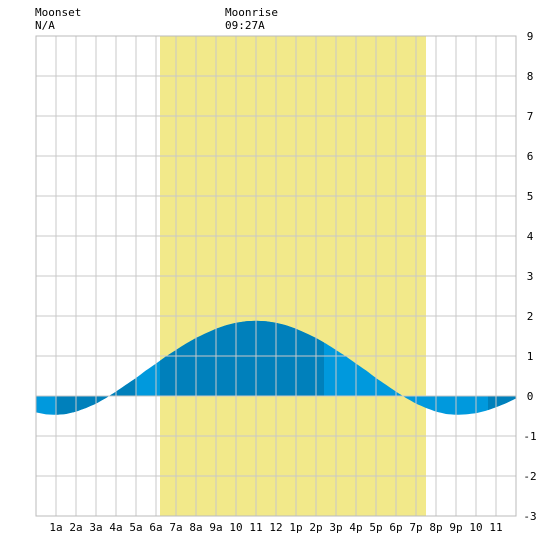 Image resolution: width=550 pixels, height=550 pixels. I want to click on y-tick-label: 6, so click(530, 156).